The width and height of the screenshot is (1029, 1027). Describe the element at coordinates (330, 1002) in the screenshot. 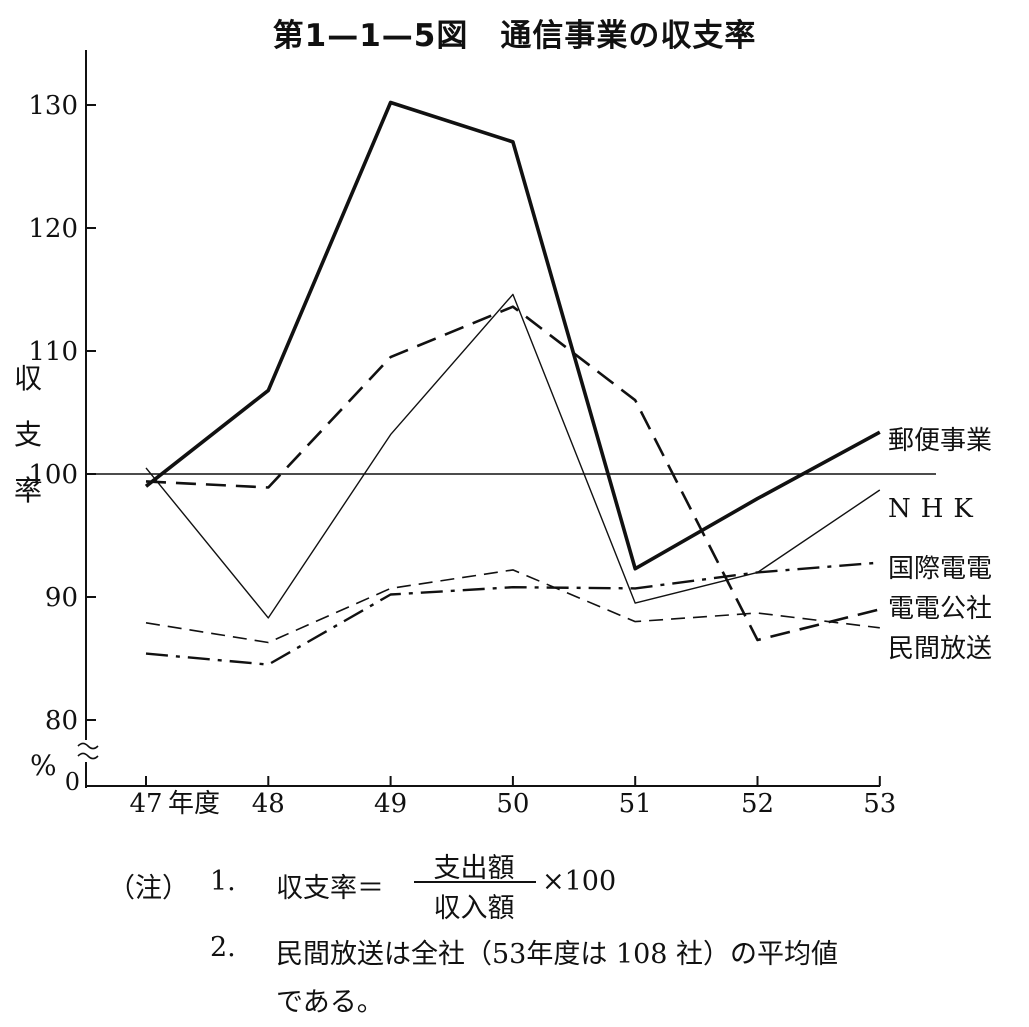

I see `note-2-text-line2: である。` at that location.